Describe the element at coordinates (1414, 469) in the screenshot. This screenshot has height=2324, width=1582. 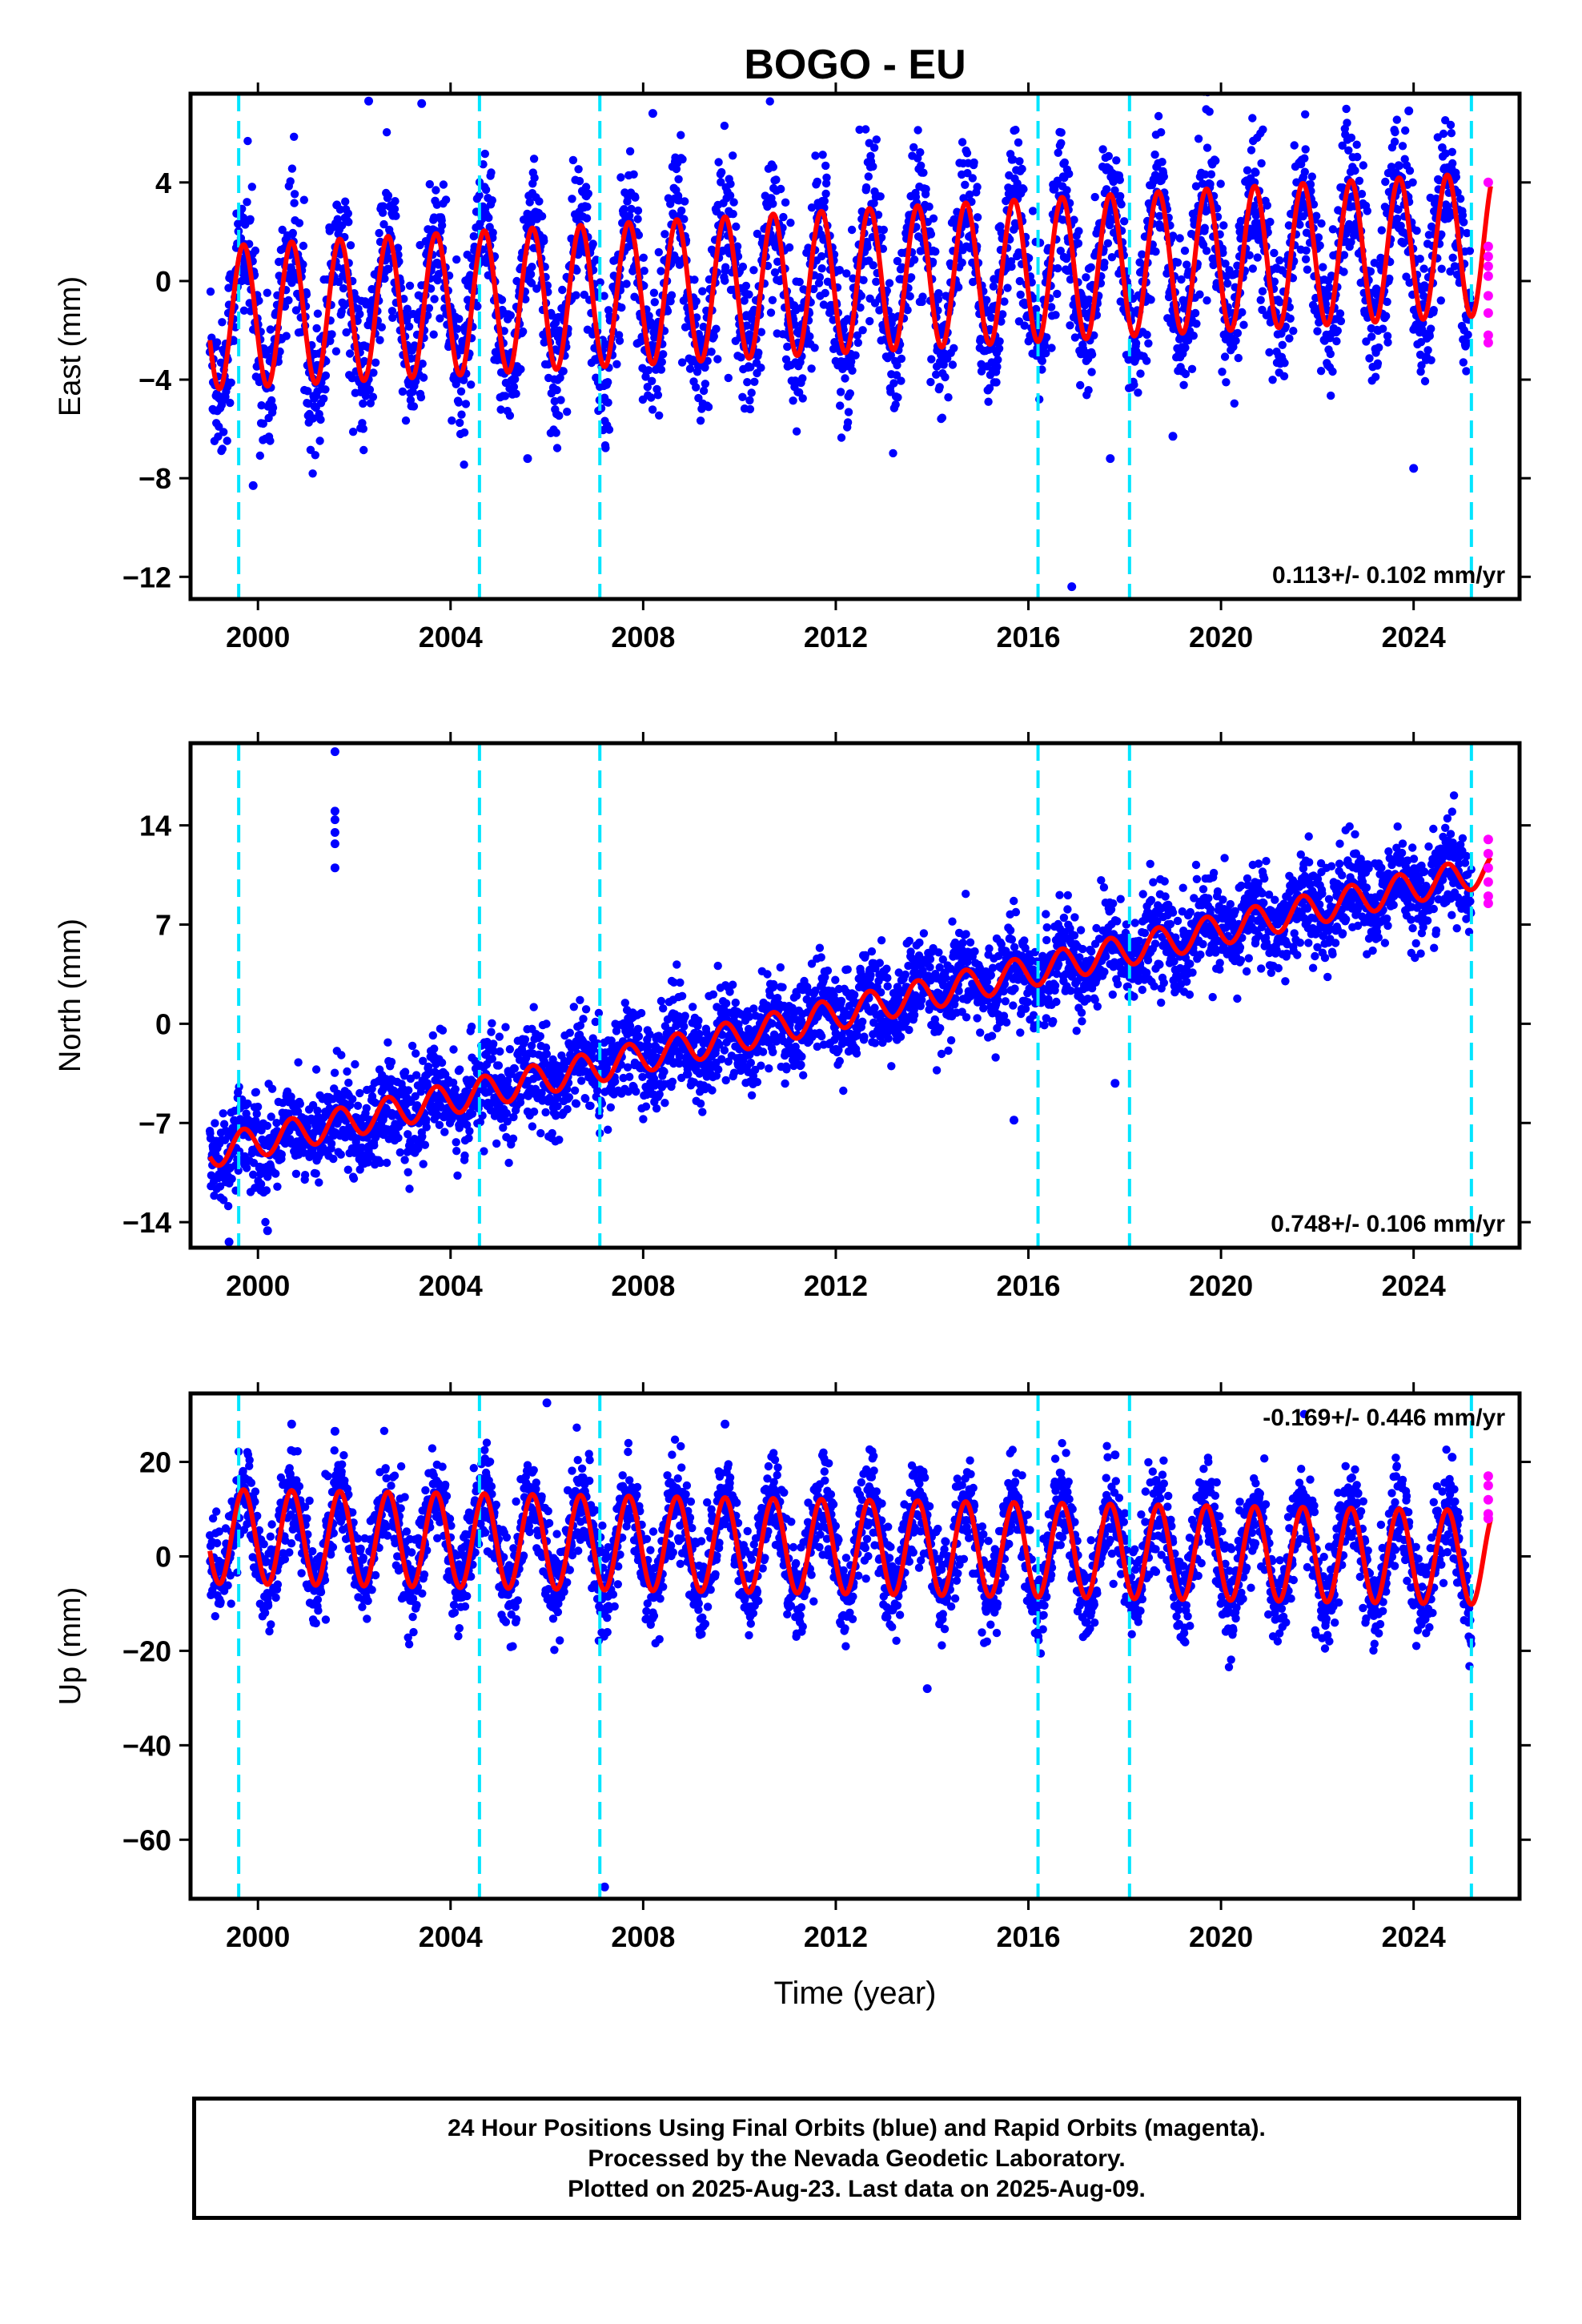
I see `east-outlier-point` at that location.